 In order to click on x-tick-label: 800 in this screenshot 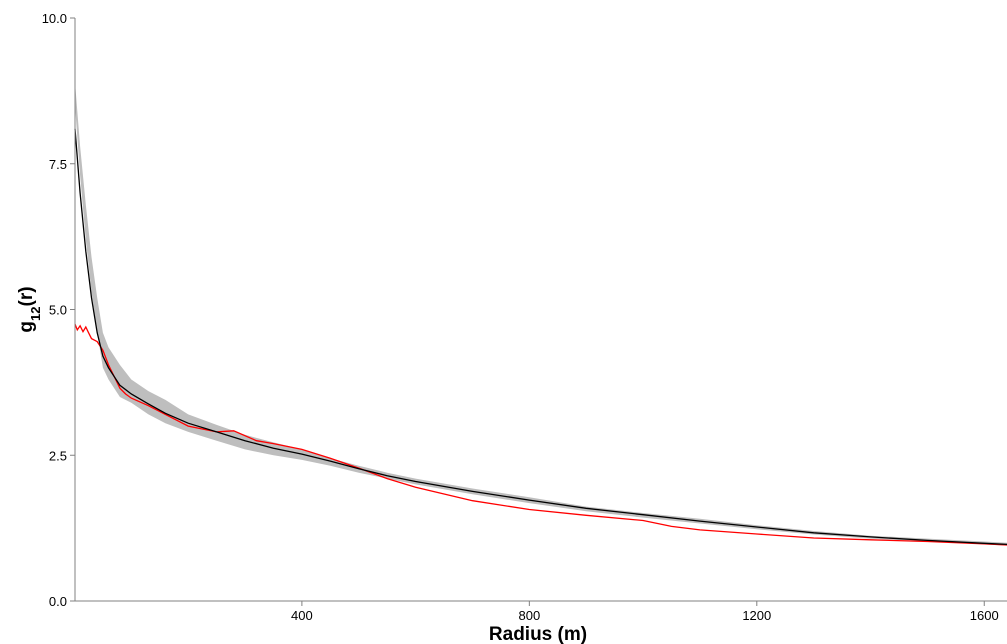, I will do `click(529, 615)`.